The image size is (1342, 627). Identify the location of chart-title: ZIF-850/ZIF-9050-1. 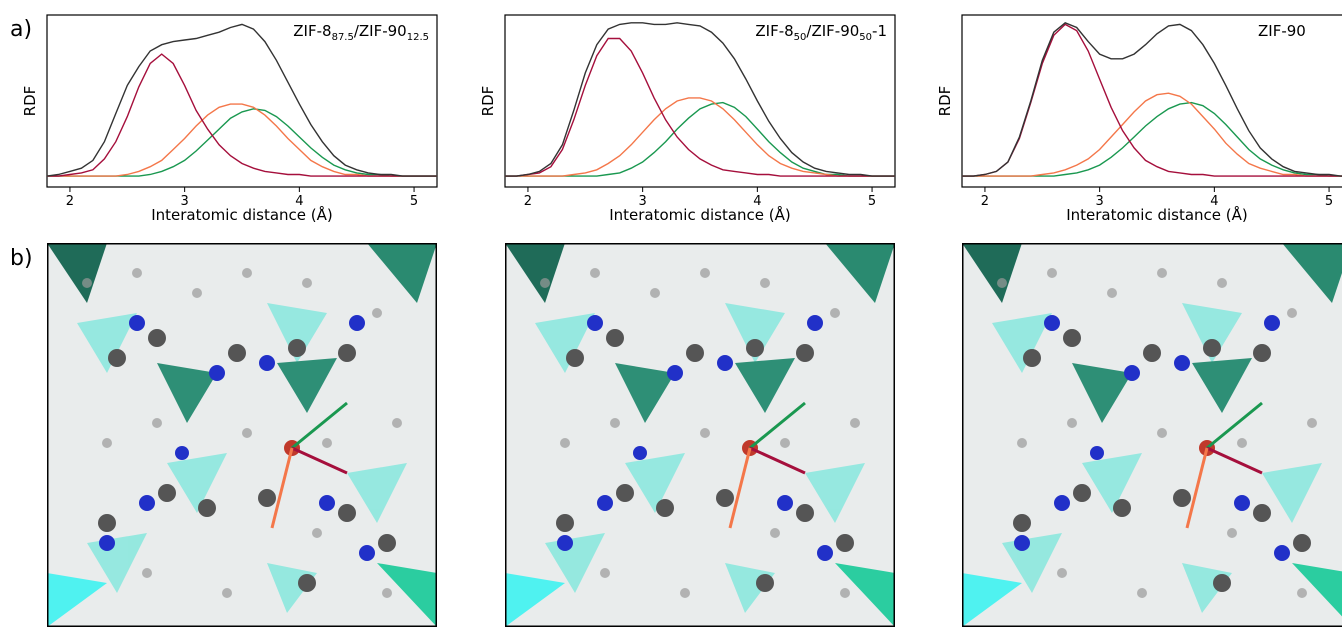
(821, 32).